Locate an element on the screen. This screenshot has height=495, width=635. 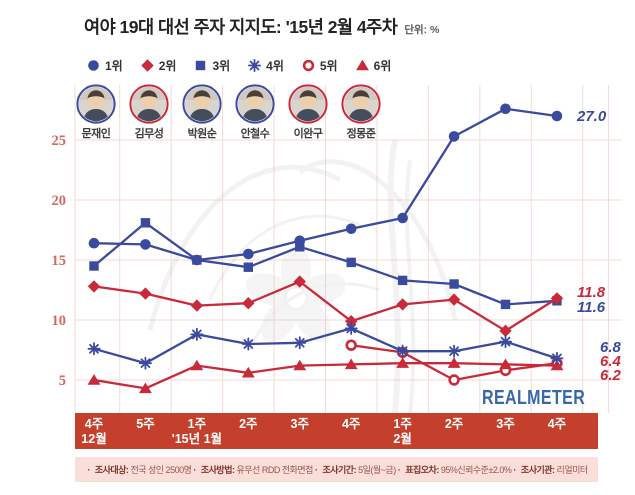
ring-marker is located at coordinates (308, 65).